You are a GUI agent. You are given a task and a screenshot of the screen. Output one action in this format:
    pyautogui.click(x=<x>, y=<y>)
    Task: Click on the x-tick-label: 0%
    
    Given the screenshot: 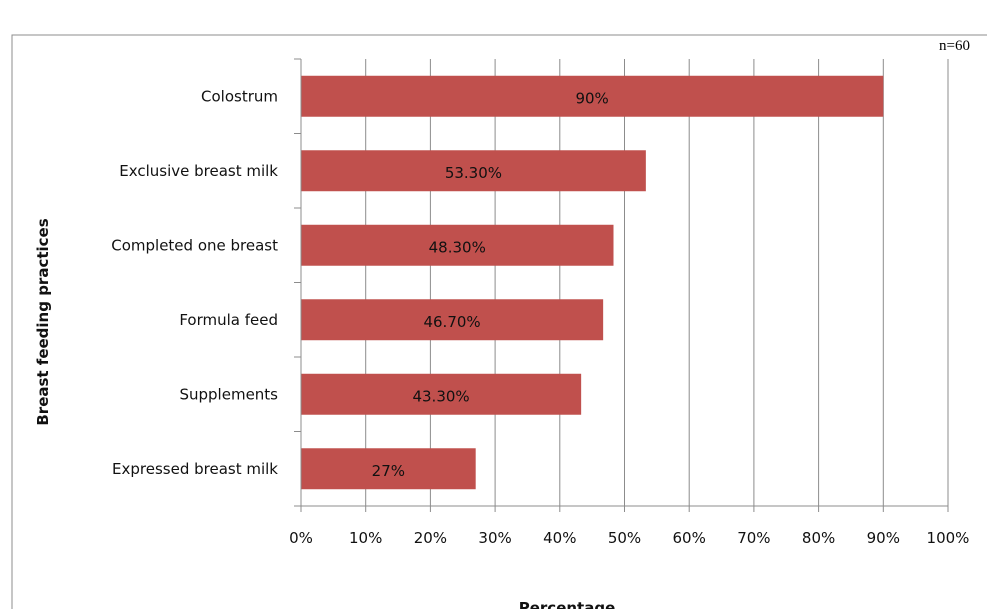 What is the action you would take?
    pyautogui.click(x=301, y=538)
    